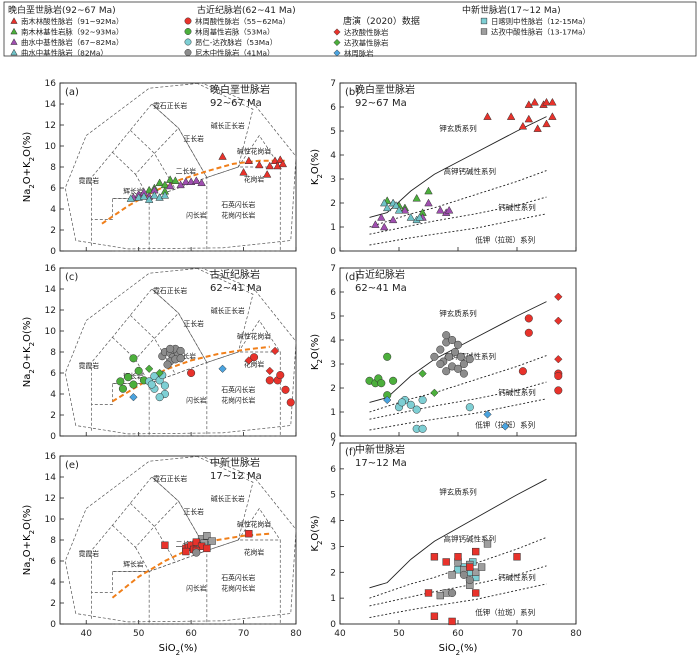 This screenshot has height=657, width=700. I want to click on legend-item-label: 达孜基性脉岩, so click(366, 43).